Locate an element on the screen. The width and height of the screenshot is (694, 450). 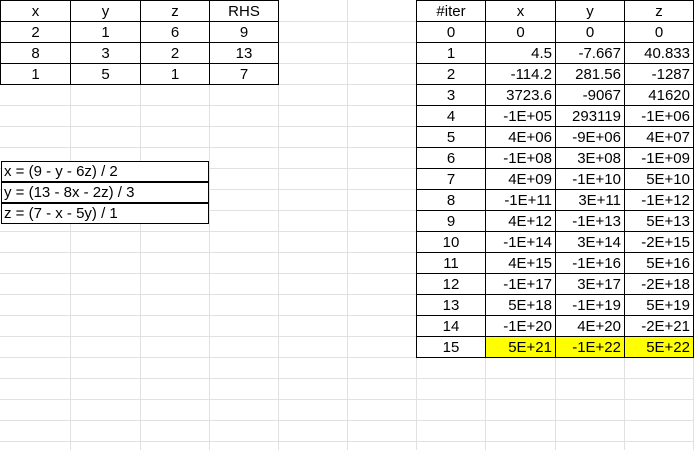
coef-header-cell: x is located at coordinates (35, 11).